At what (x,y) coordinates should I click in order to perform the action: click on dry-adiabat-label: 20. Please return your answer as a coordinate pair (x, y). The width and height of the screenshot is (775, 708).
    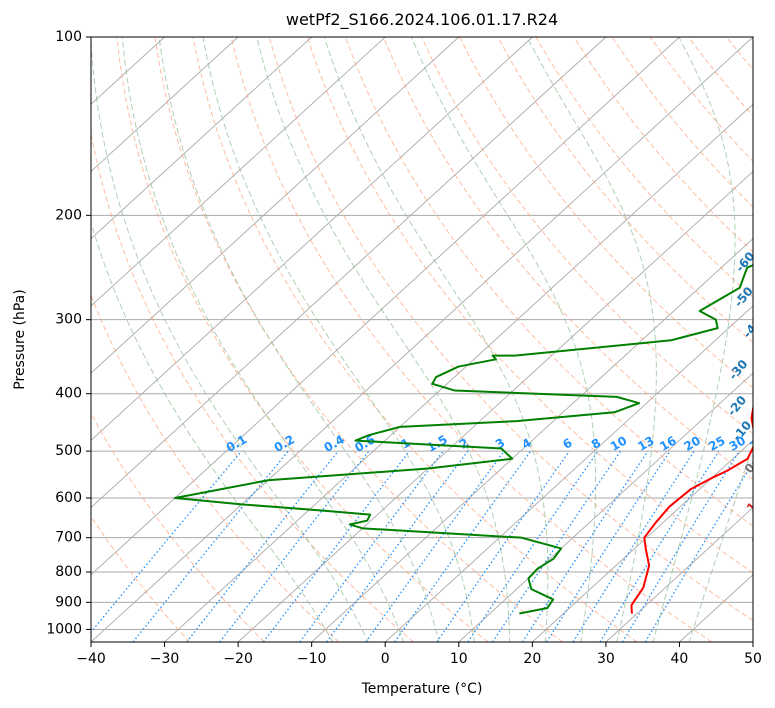
    Looking at the image, I should click on (759, 537).